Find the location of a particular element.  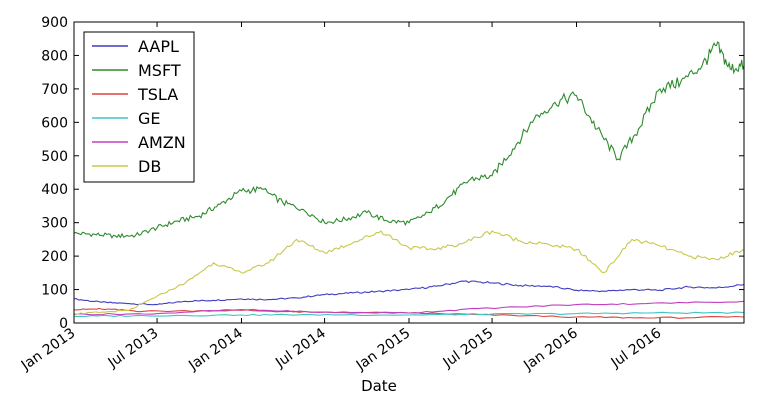

legend-box is located at coordinates (139, 107).